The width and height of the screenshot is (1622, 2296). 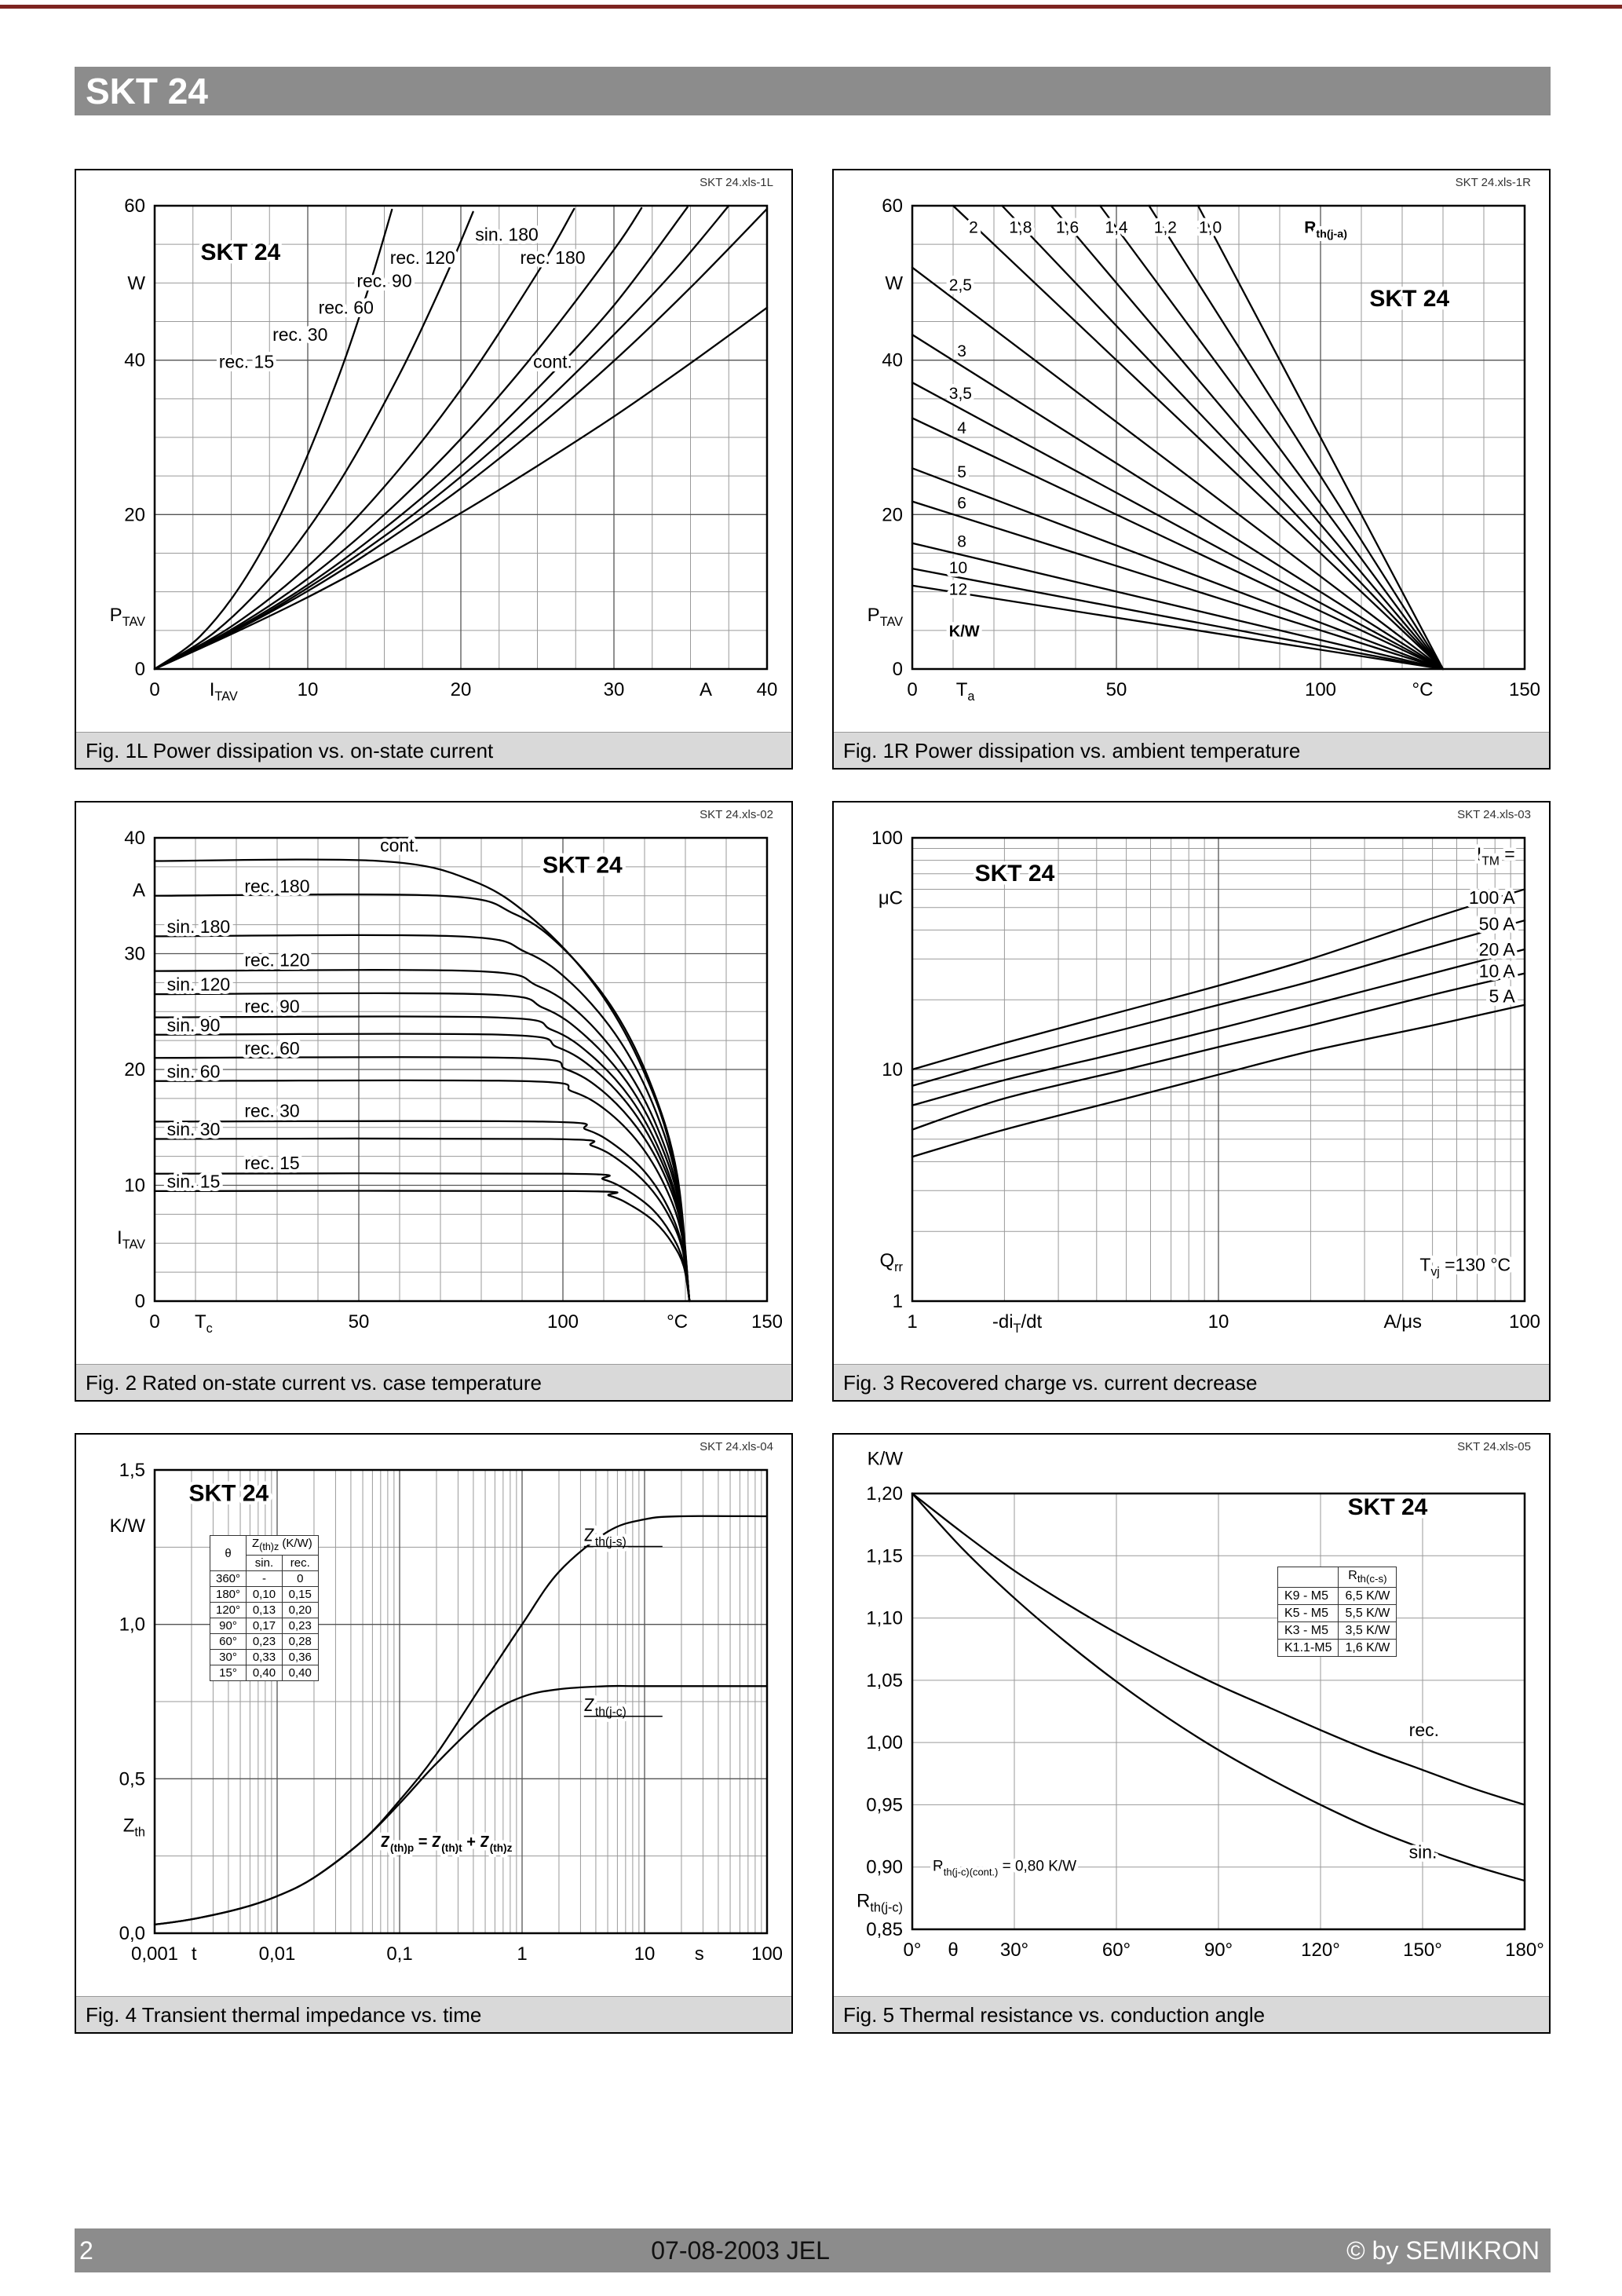 What do you see at coordinates (1494, 1446) in the screenshot?
I see `corner-label: SKT 24.xls-05` at bounding box center [1494, 1446].